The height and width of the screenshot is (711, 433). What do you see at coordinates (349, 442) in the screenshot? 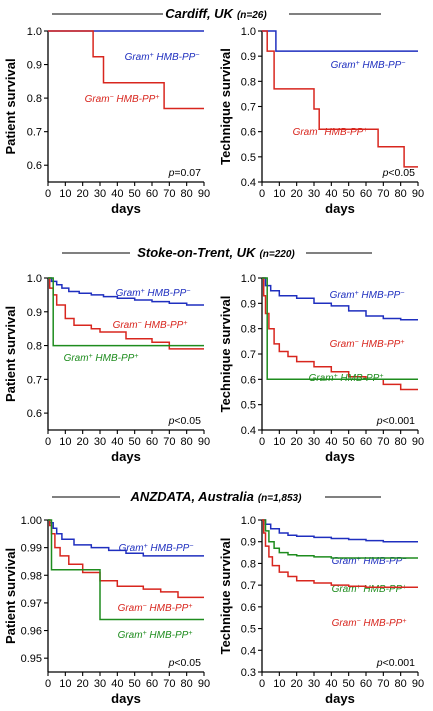
I see `x-tick-label: 50` at bounding box center [349, 442].